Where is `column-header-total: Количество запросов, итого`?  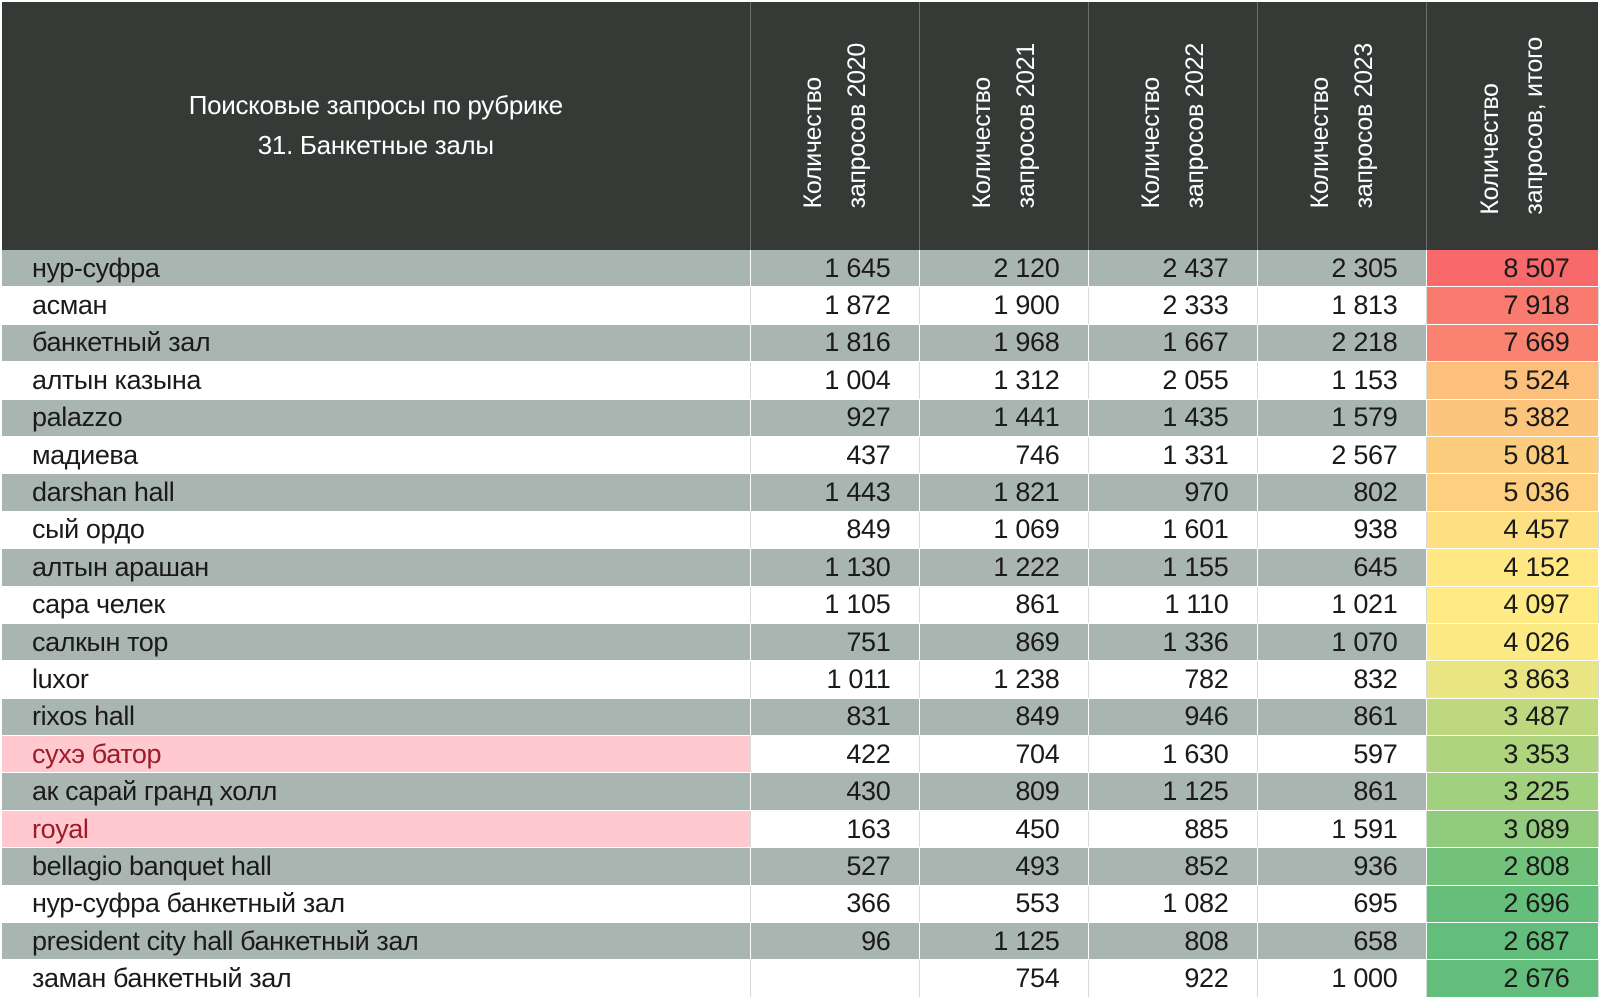 column-header-total: Количество запросов, итого is located at coordinates (1512, 126).